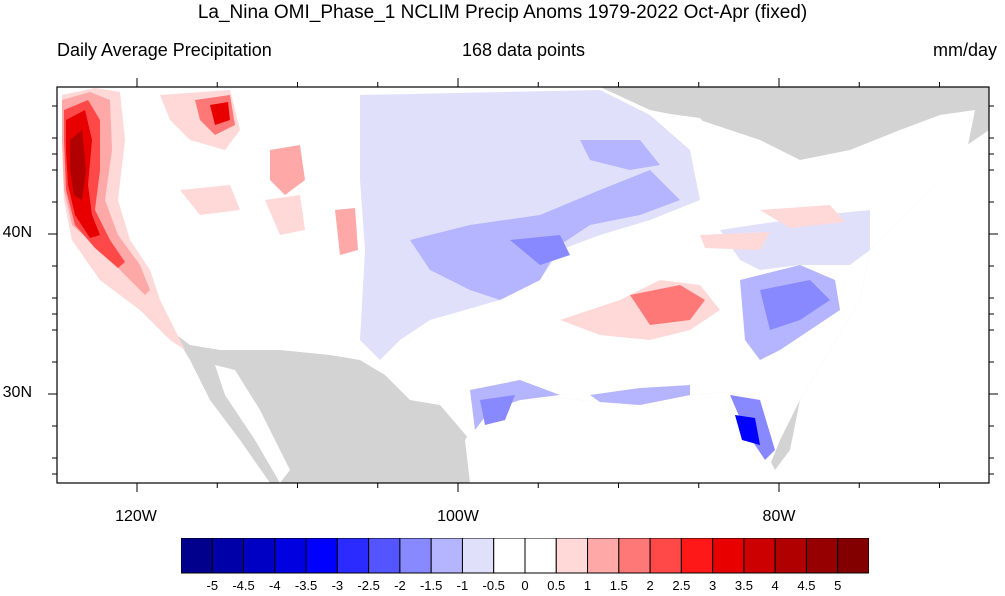 This screenshot has height=596, width=1005. I want to click on left-subtitle: Daily Average Precipitation, so click(164, 50).